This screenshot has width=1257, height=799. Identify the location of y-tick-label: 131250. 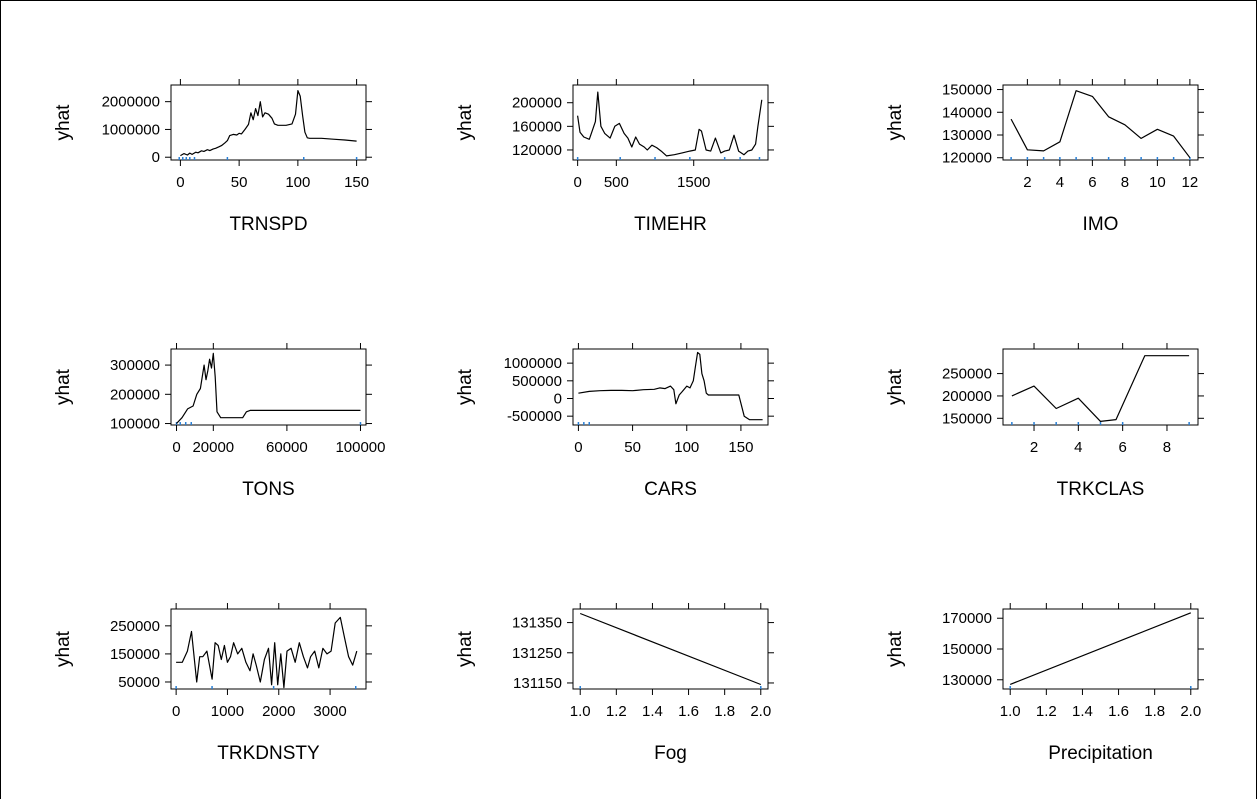
(537, 653).